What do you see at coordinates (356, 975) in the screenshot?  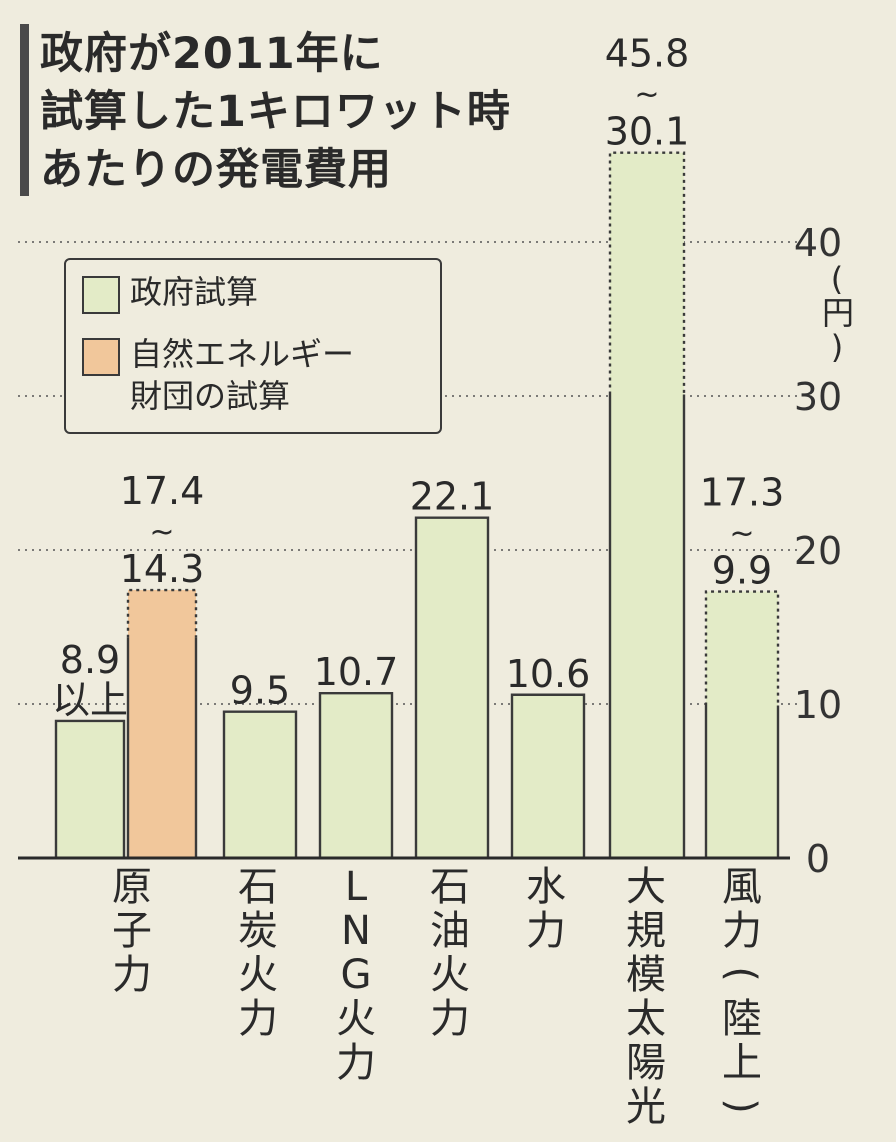 I see `category-label-2-char-2: G` at bounding box center [356, 975].